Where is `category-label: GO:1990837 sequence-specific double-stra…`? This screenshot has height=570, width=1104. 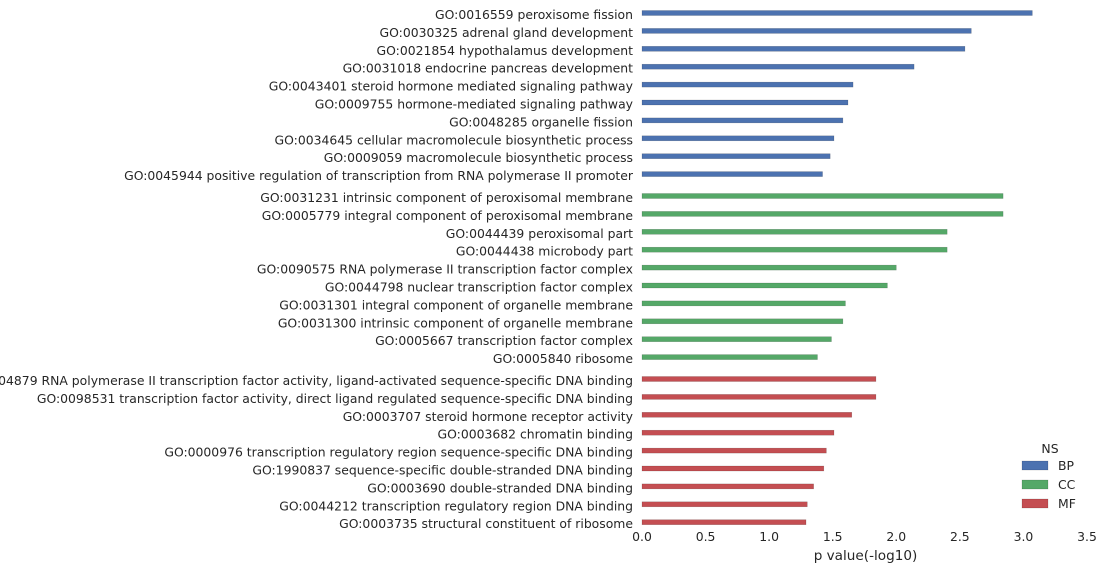 category-label: GO:1990837 sequence-specific double-stra… is located at coordinates (442, 470).